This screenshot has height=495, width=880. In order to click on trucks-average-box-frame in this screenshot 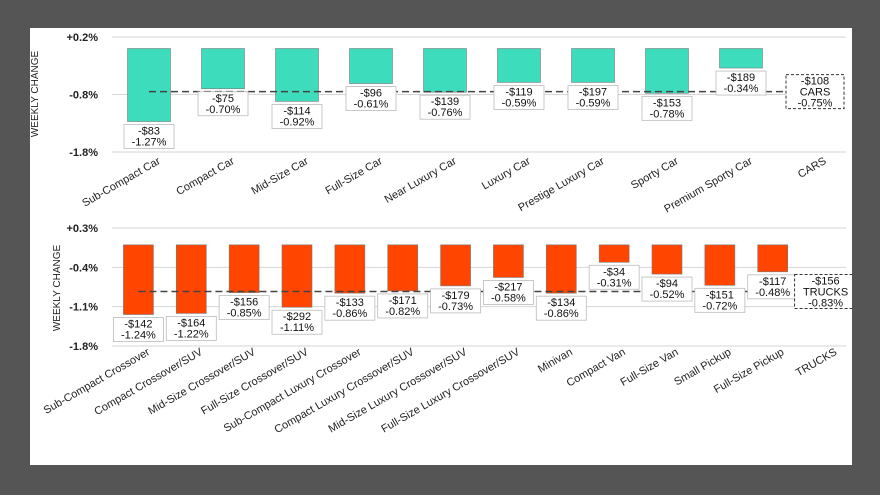, I will do `click(823, 291)`.